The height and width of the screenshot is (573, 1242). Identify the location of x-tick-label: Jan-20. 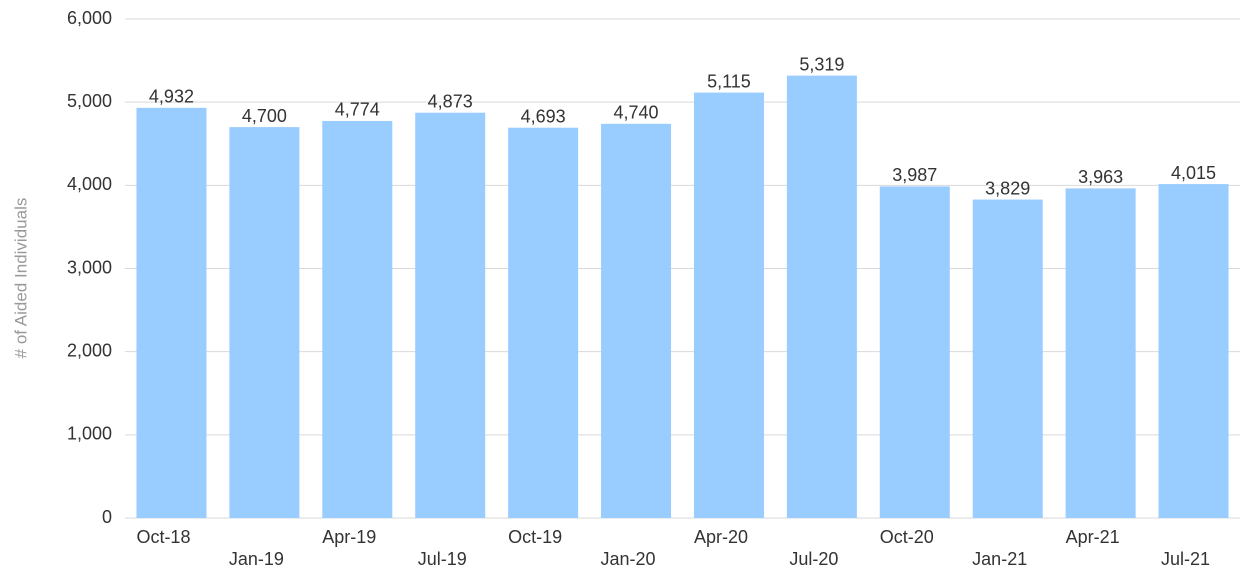
(628, 559).